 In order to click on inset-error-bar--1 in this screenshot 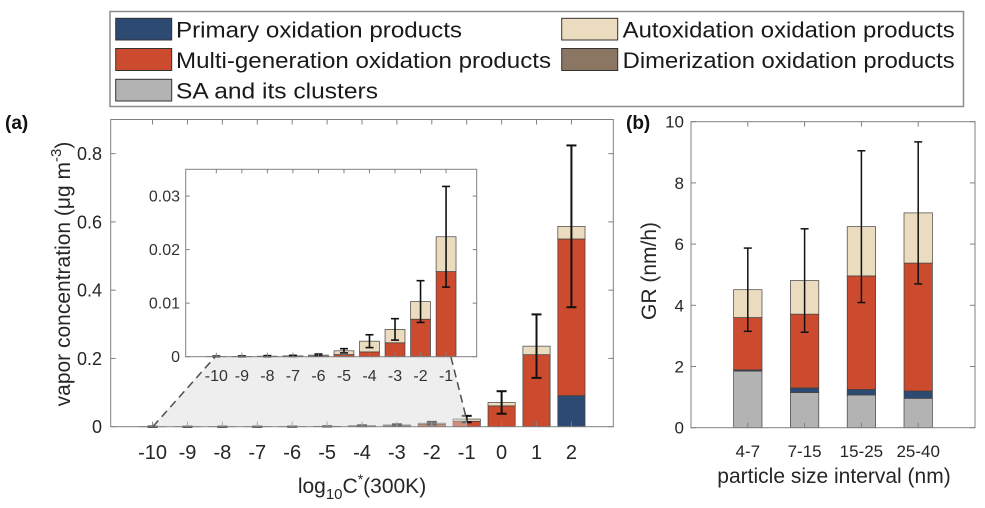, I will do `click(446, 236)`.